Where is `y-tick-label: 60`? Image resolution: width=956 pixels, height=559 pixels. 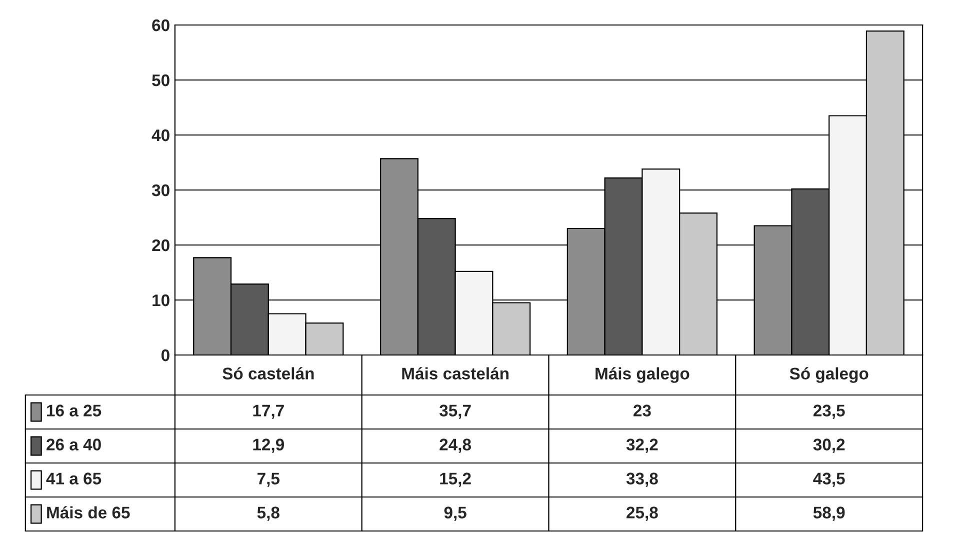
y-tick-label: 60 is located at coordinates (161, 25).